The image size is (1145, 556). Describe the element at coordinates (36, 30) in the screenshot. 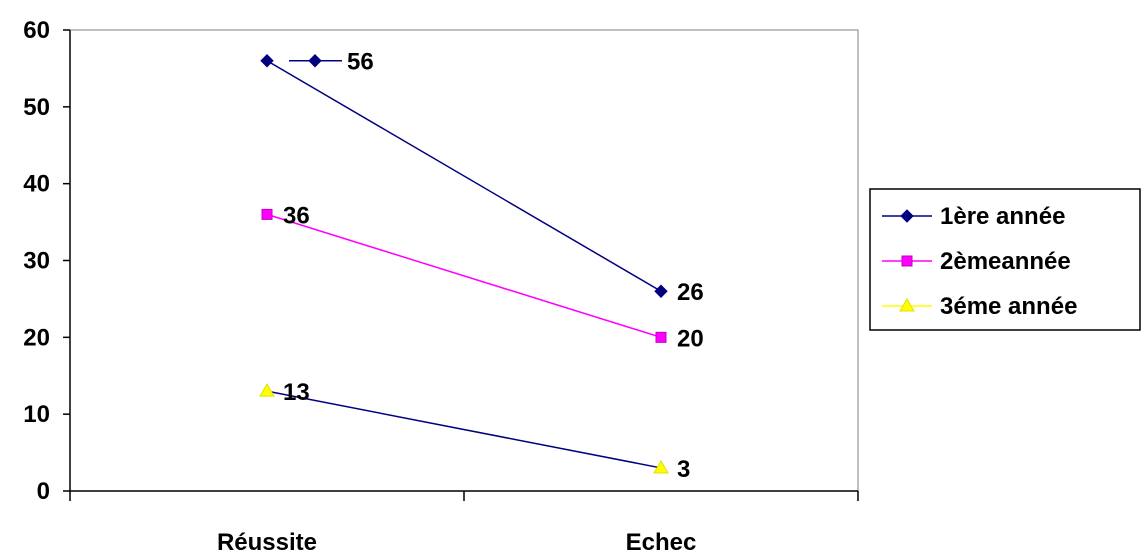

I see `y-tick-label: 60` at that location.